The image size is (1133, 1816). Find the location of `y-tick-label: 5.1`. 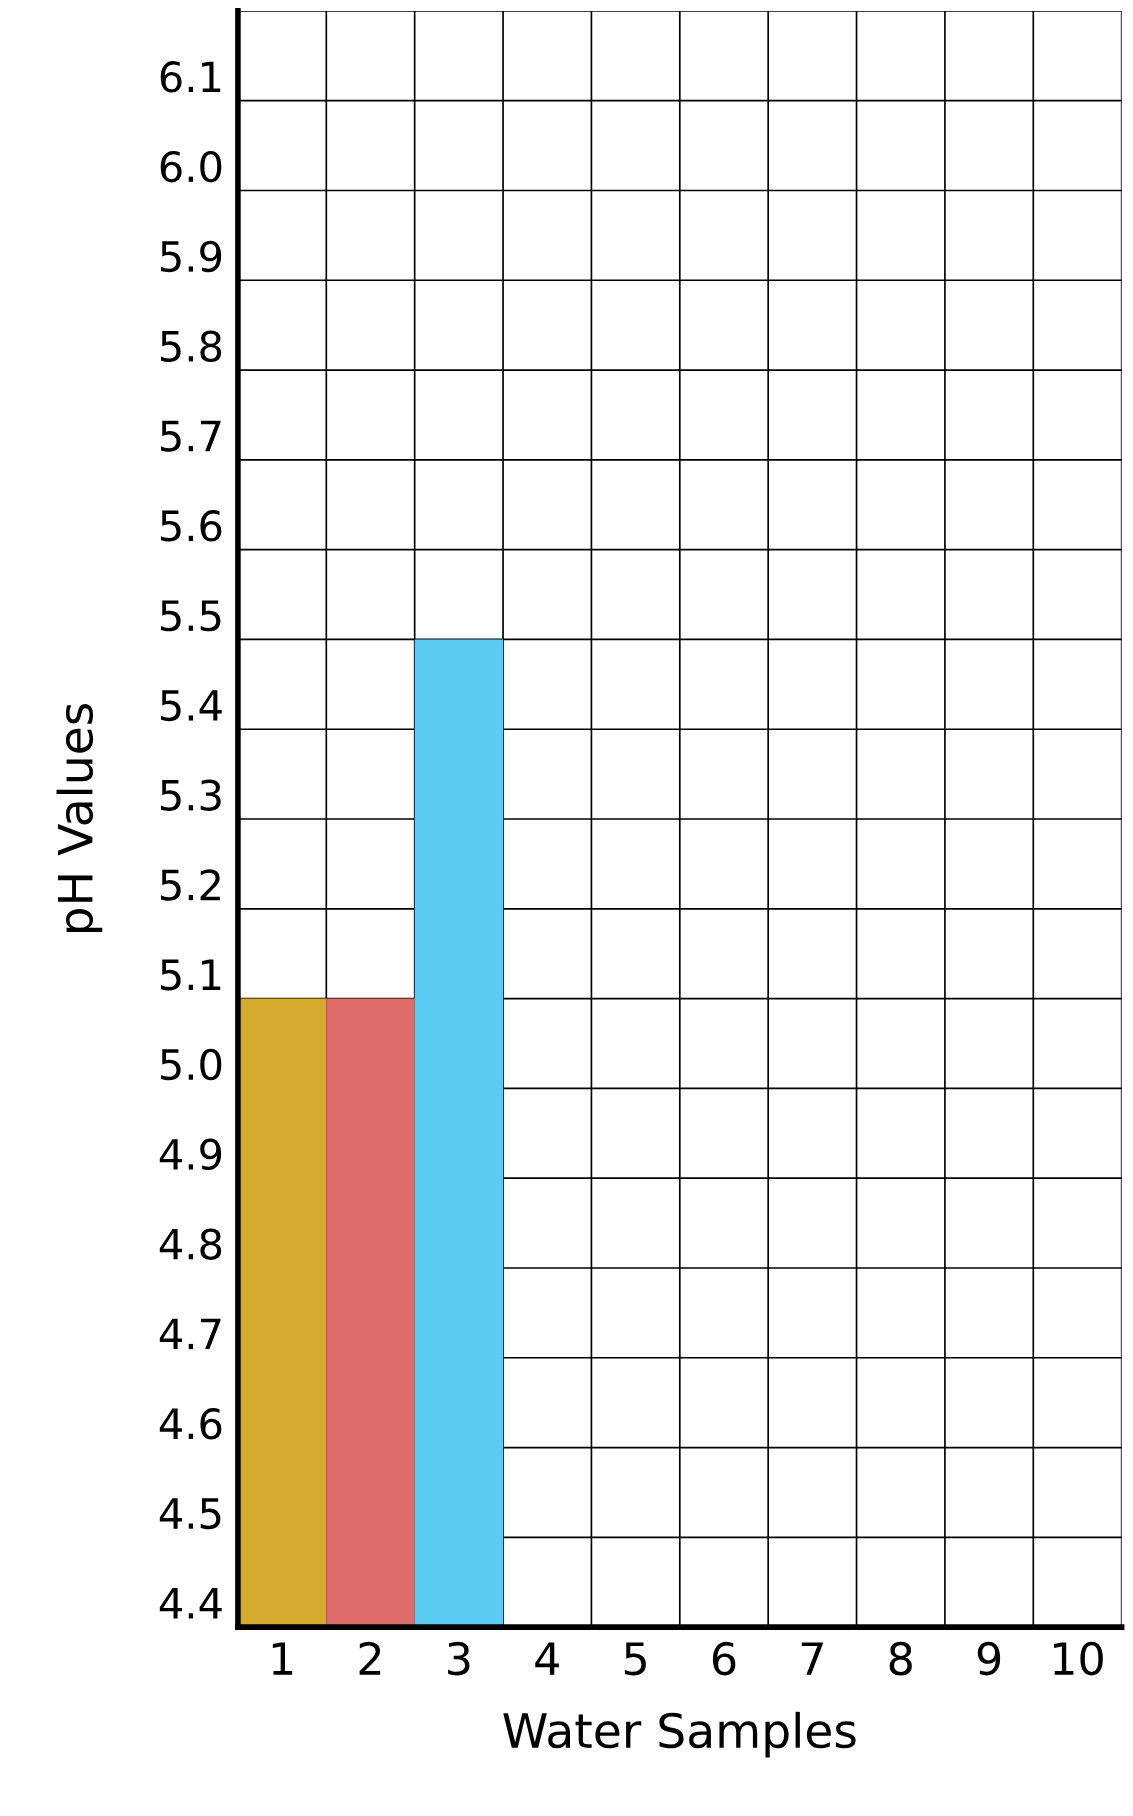

y-tick-label: 5.1 is located at coordinates (190, 975).